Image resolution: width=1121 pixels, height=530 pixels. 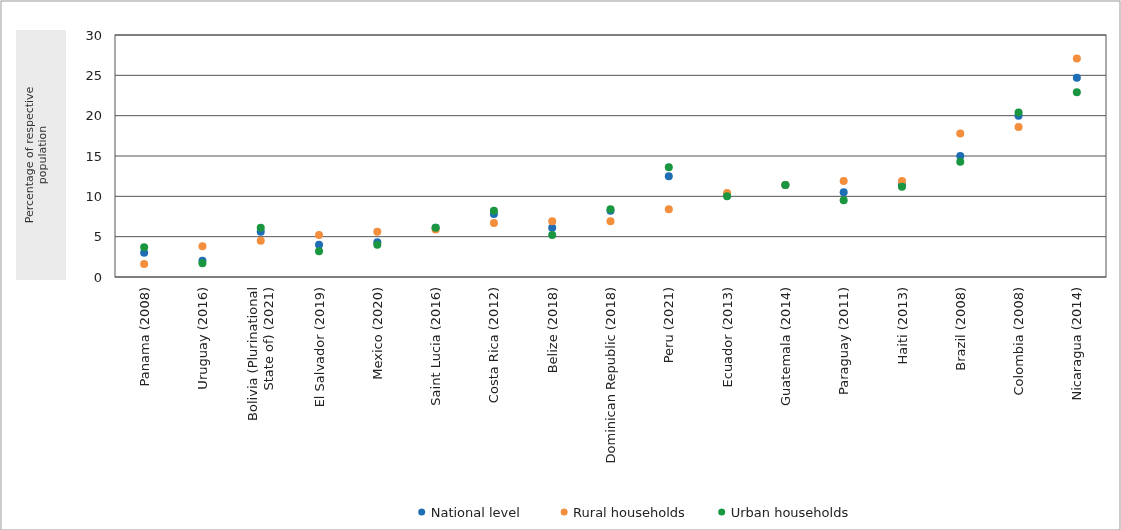 I want to click on x-tick-label: El Salvador (2019), so click(x=319, y=347).